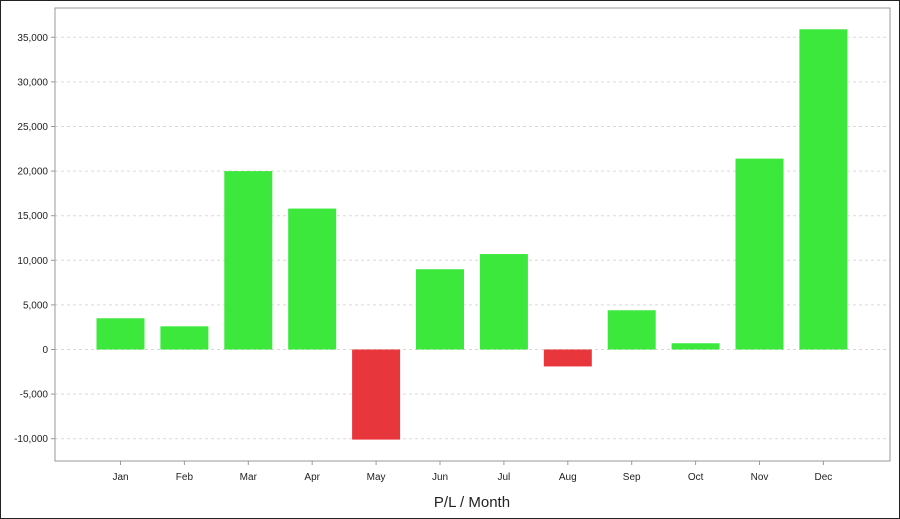 This screenshot has width=900, height=519. What do you see at coordinates (185, 477) in the screenshot?
I see `x-tick-label-feb: Feb` at bounding box center [185, 477].